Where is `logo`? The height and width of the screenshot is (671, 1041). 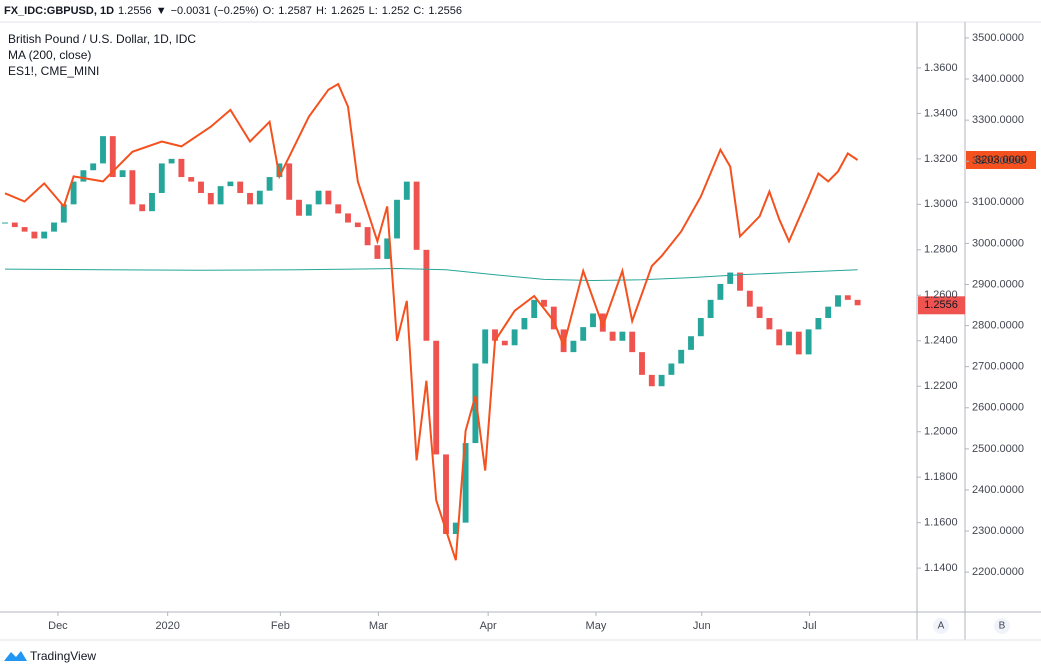 logo is located at coordinates (15, 656).